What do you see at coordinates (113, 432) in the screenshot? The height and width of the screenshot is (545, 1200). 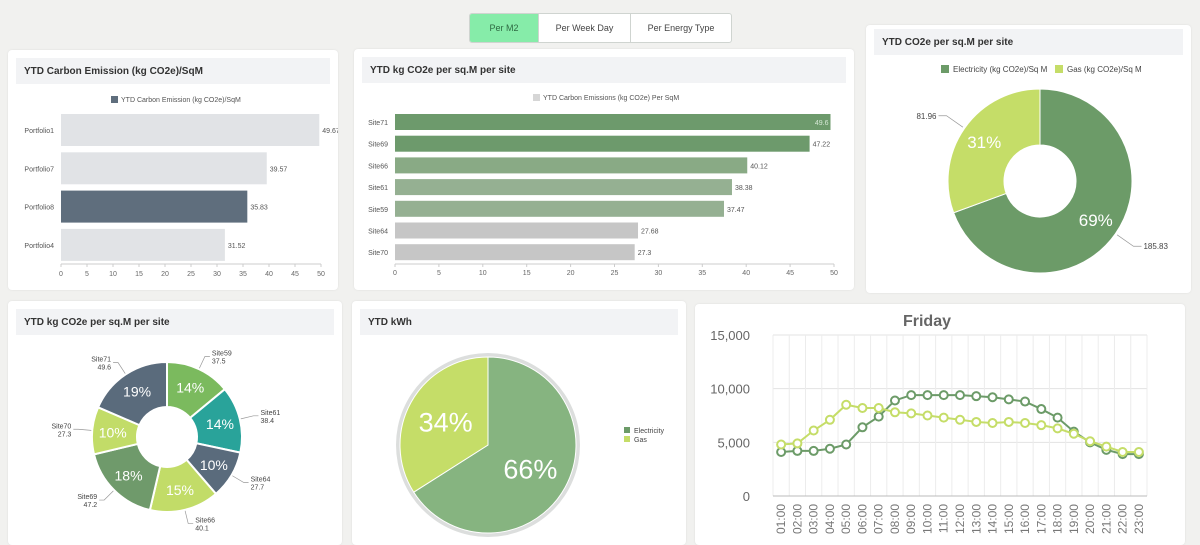 I see `slice-percent-label: 10%` at bounding box center [113, 432].